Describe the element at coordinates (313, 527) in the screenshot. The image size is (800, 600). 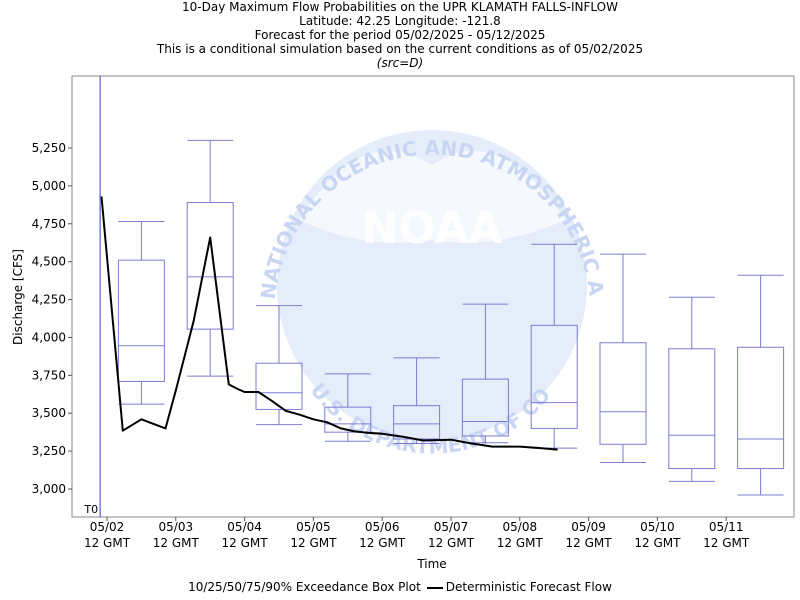
I see `x-tick-date: 05/05` at that location.